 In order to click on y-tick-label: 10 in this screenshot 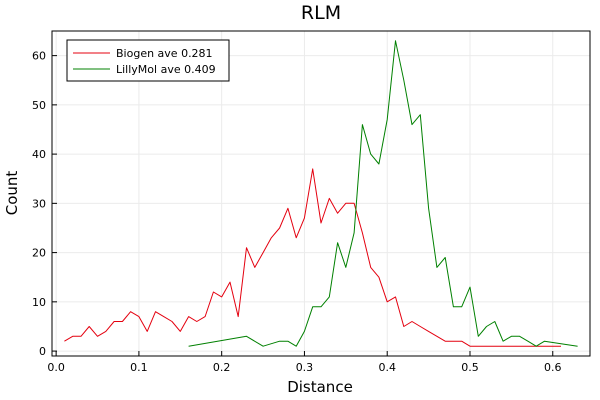, I will do `click(39, 302)`.